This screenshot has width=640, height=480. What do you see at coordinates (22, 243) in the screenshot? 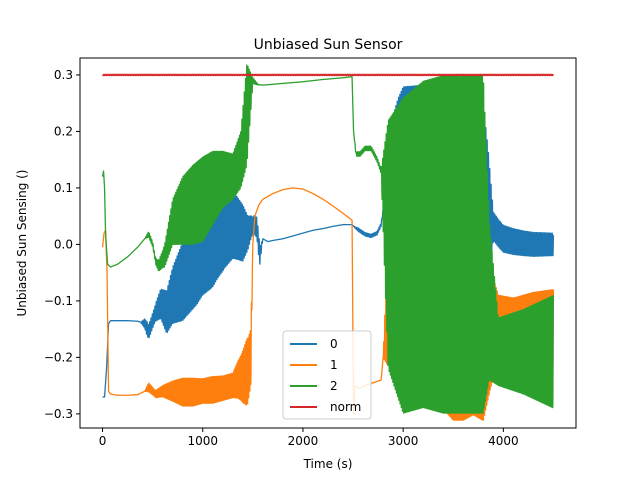
I see `y-axis-label: Unbiased Sun Sensing ()` at bounding box center [22, 243].